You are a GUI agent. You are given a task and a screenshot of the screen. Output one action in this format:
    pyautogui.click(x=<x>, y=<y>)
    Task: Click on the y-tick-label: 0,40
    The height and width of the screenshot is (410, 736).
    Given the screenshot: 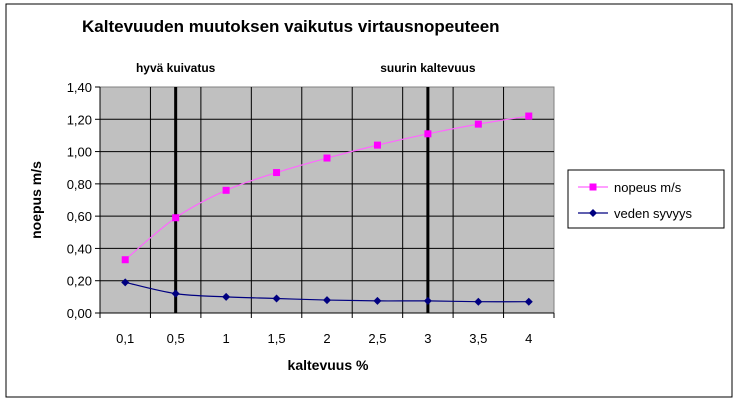 What is the action you would take?
    pyautogui.click(x=79, y=248)
    